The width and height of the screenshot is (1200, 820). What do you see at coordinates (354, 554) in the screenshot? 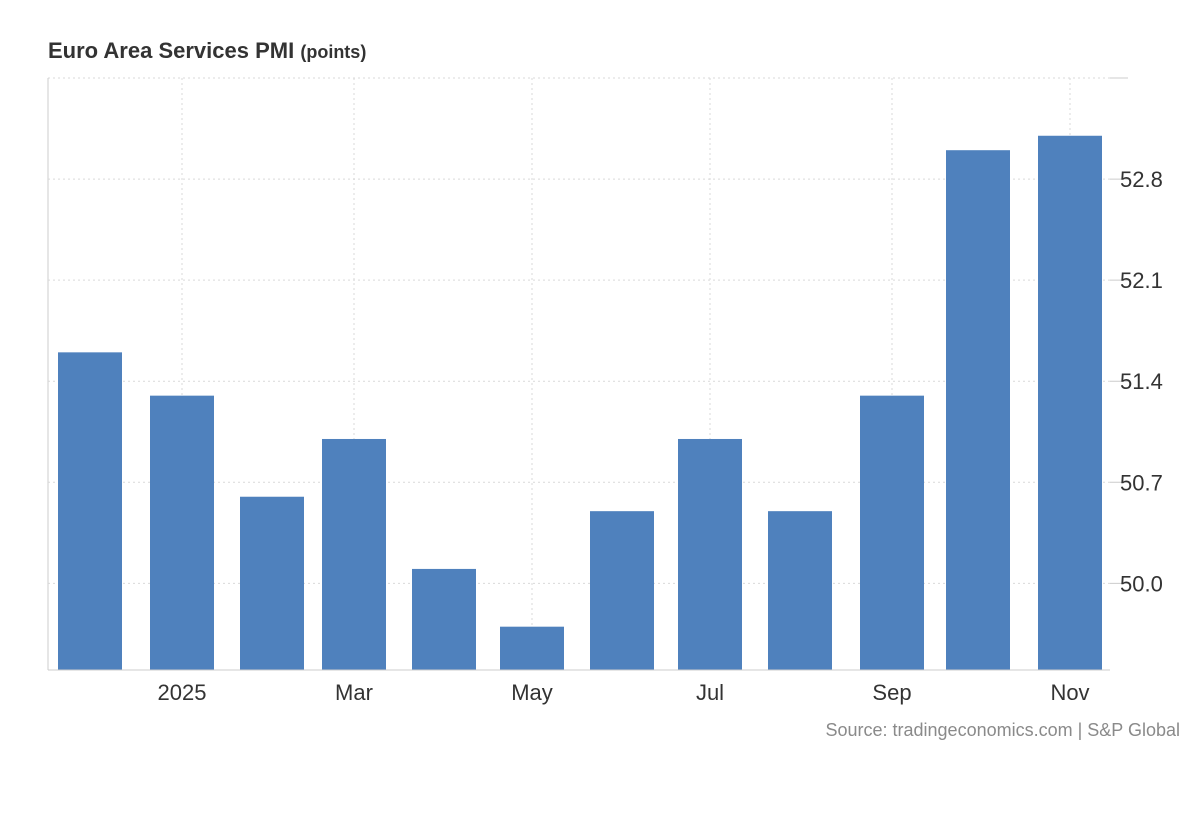
I see `bar-mar-2025` at bounding box center [354, 554].